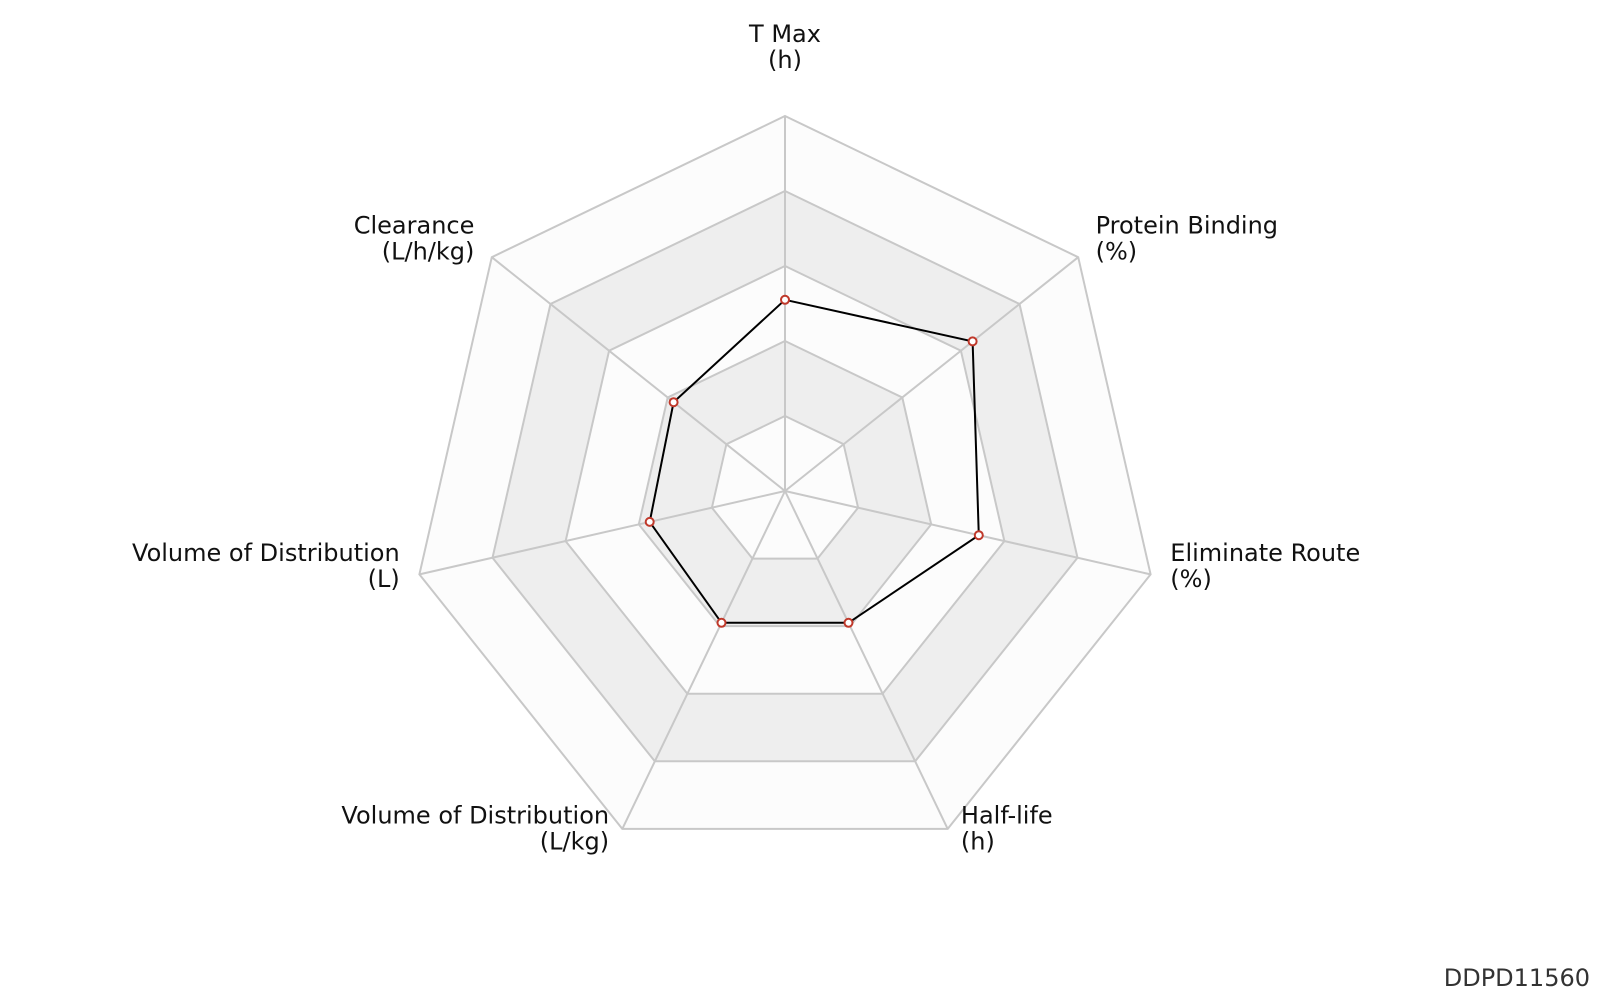 This screenshot has width=1600, height=1000. What do you see at coordinates (785, 60) in the screenshot?
I see `axis-label-unit-0: (h)` at bounding box center [785, 60].